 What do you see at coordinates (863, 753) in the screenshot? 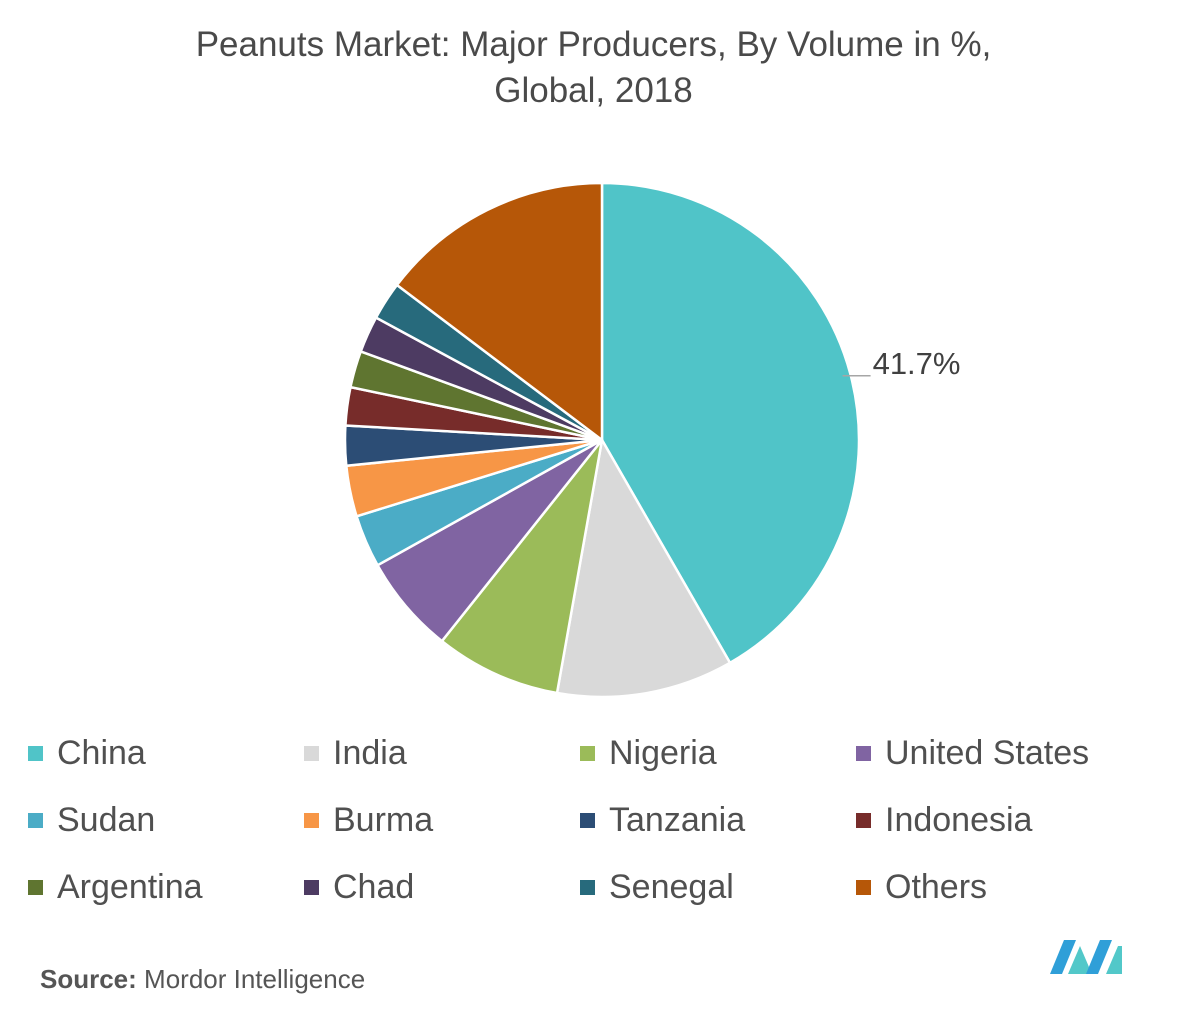
I see `legend-swatch-united-states` at bounding box center [863, 753].